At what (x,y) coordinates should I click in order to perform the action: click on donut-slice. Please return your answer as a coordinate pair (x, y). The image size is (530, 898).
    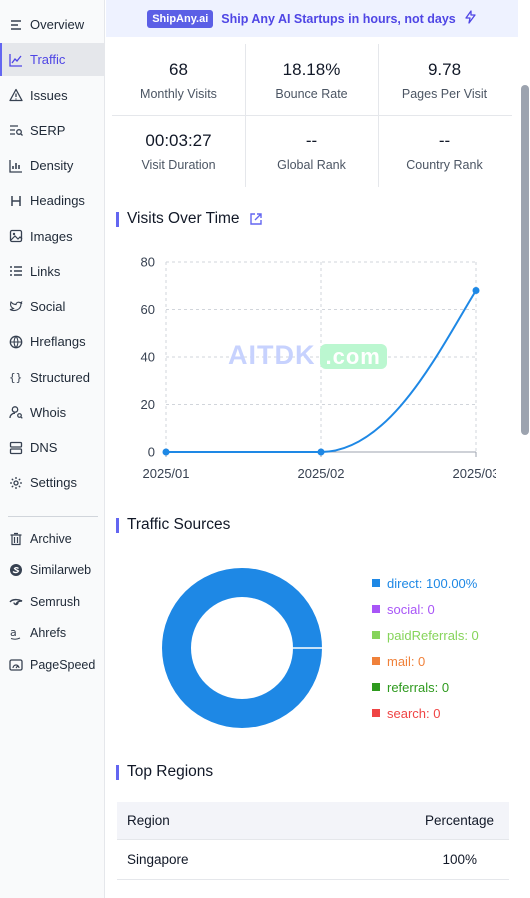
    Looking at the image, I should click on (242, 648).